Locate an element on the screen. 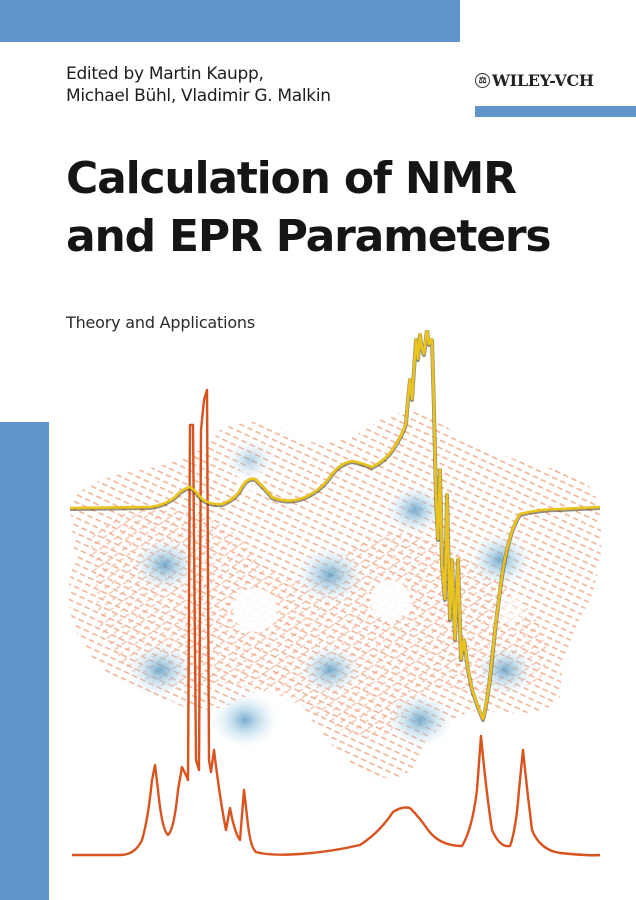 This screenshot has height=900, width=636. editors-line-2: Michael Bühl, Vladimir G. Malkin is located at coordinates (198, 96).